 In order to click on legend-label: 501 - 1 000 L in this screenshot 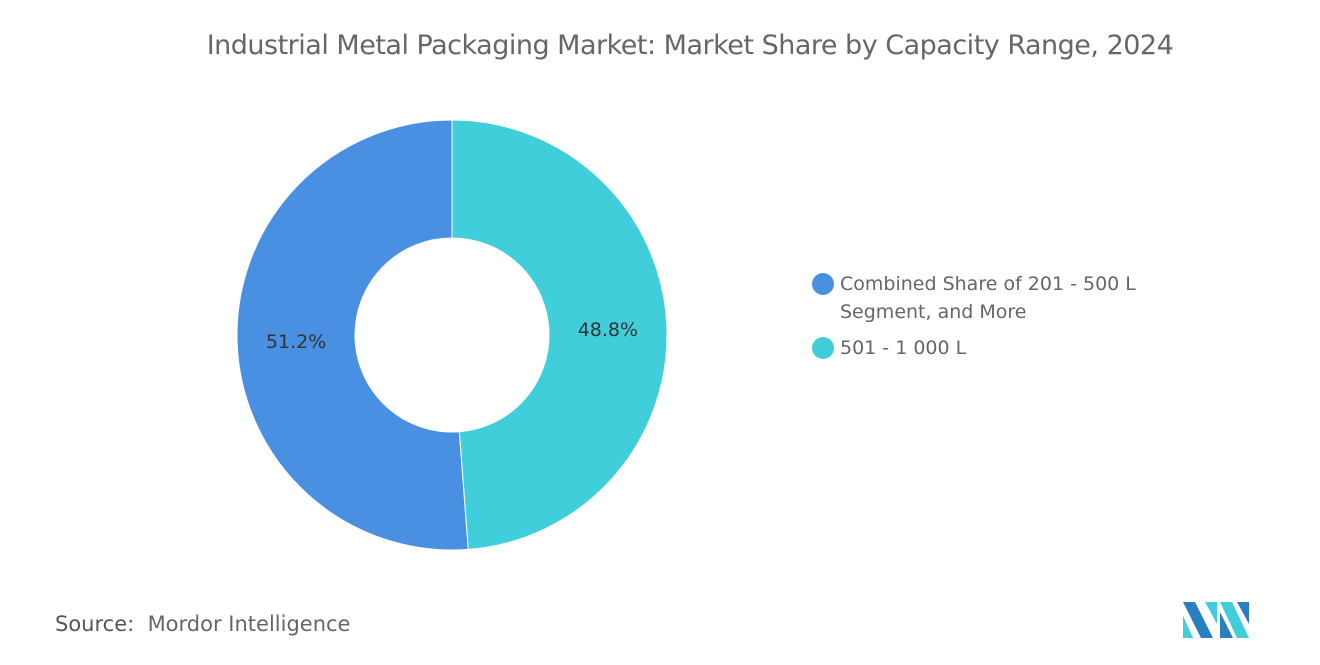, I will do `click(903, 348)`.